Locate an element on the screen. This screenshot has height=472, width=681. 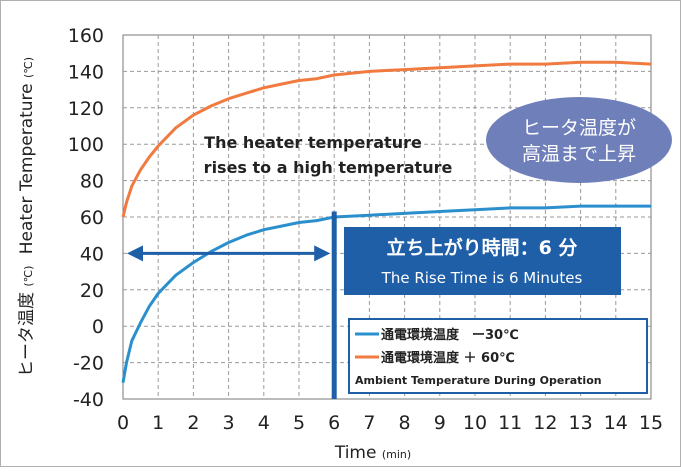
legend-box is located at coordinates (498, 356).